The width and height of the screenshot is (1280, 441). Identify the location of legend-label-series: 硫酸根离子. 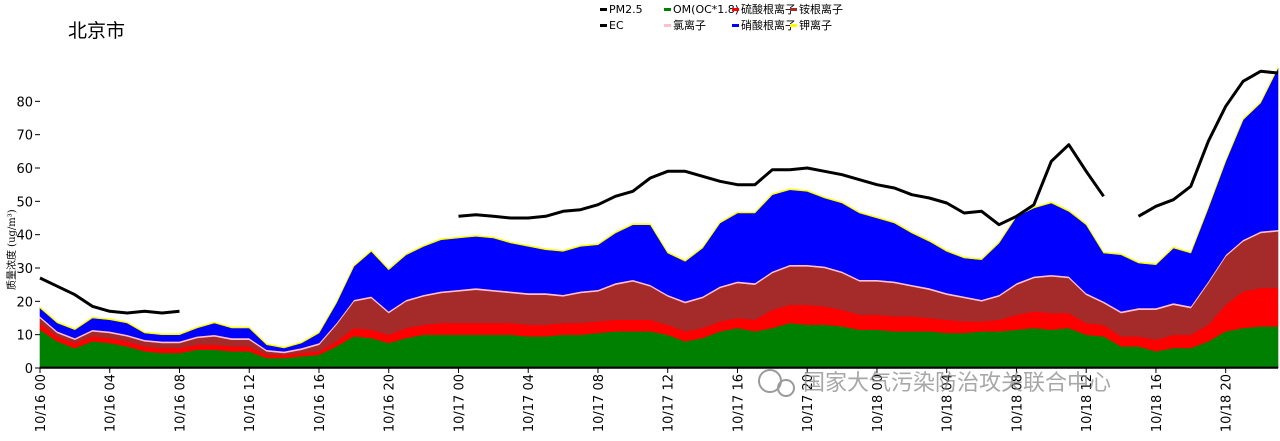
(768, 9).